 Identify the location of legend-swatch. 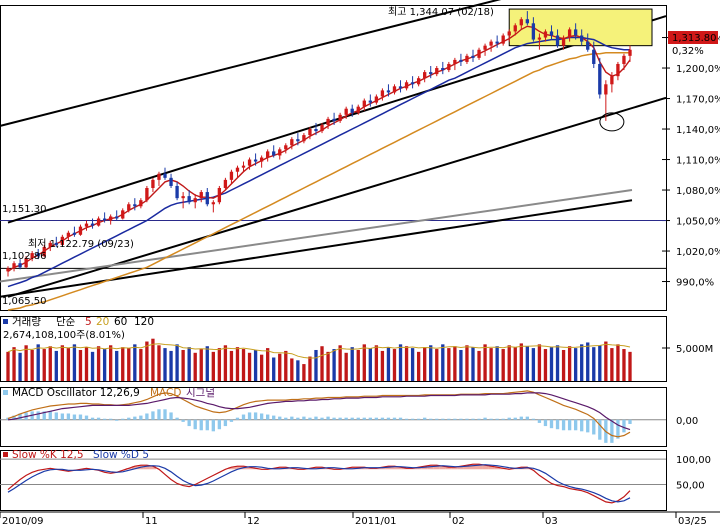
(5, 392).